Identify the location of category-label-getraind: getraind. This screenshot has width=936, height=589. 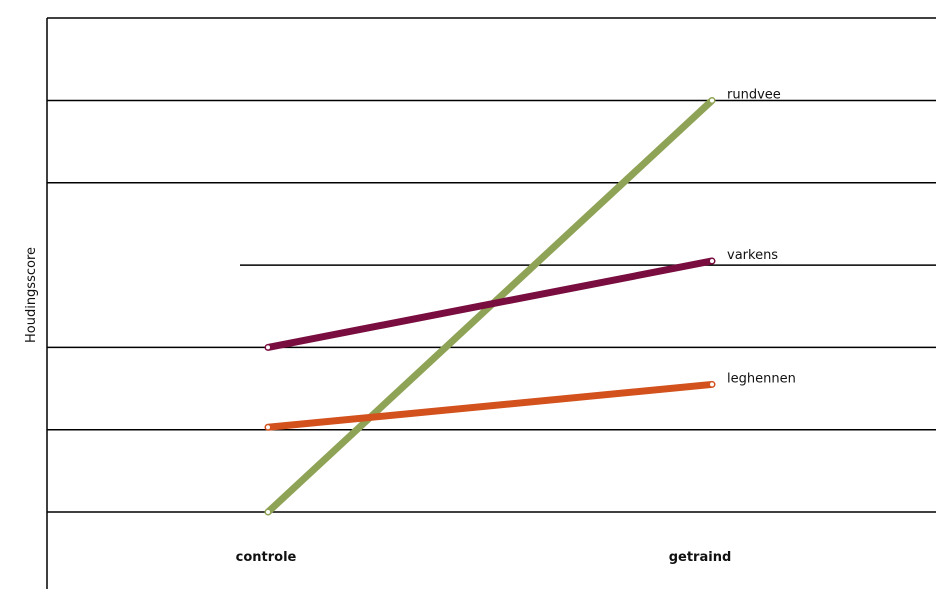
(700, 557).